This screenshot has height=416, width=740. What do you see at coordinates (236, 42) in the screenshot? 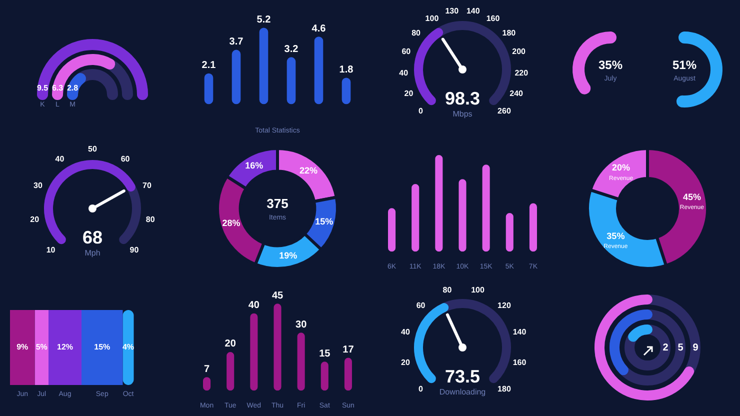
I see `data-label: 3.7` at bounding box center [236, 42].